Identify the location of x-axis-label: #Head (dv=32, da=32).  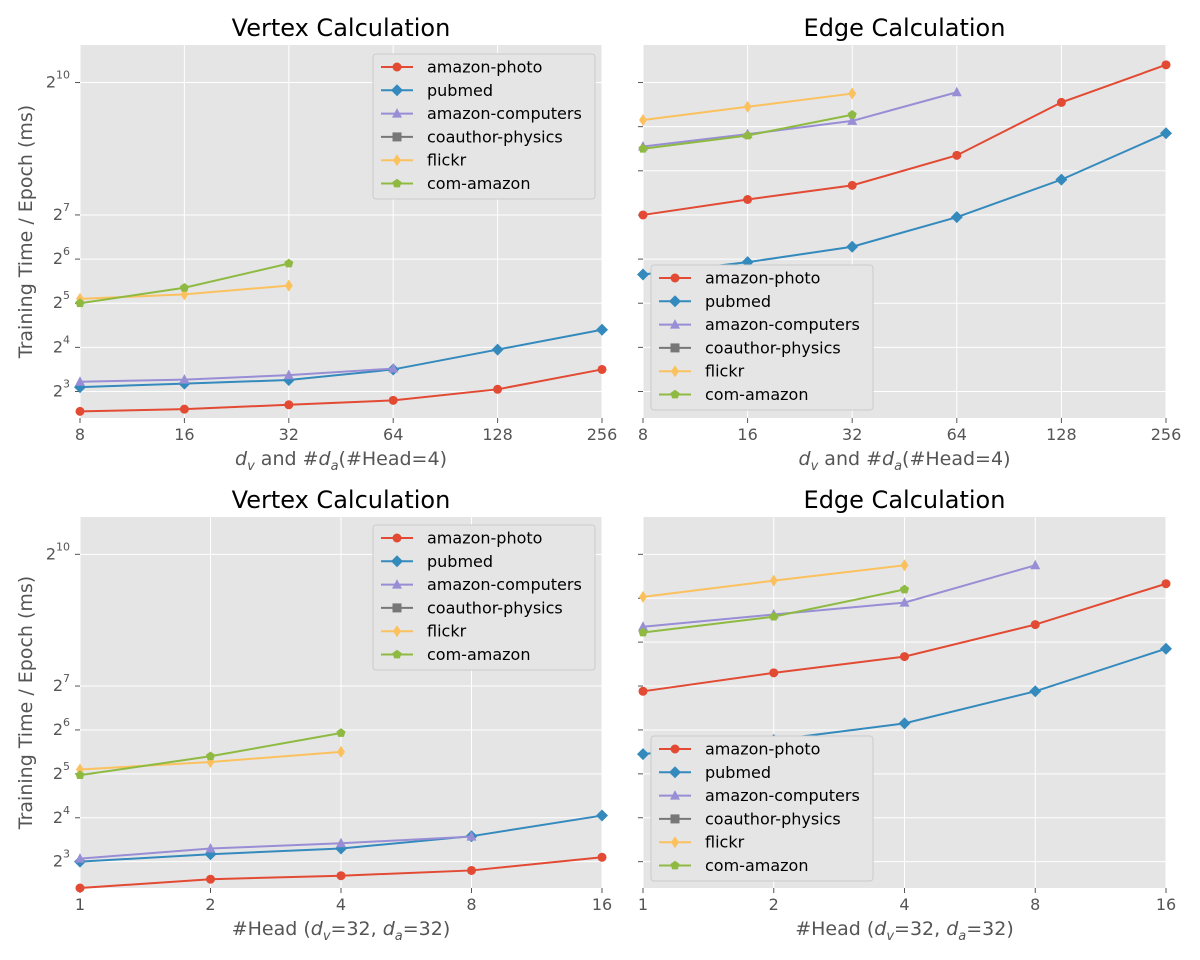
(341, 931).